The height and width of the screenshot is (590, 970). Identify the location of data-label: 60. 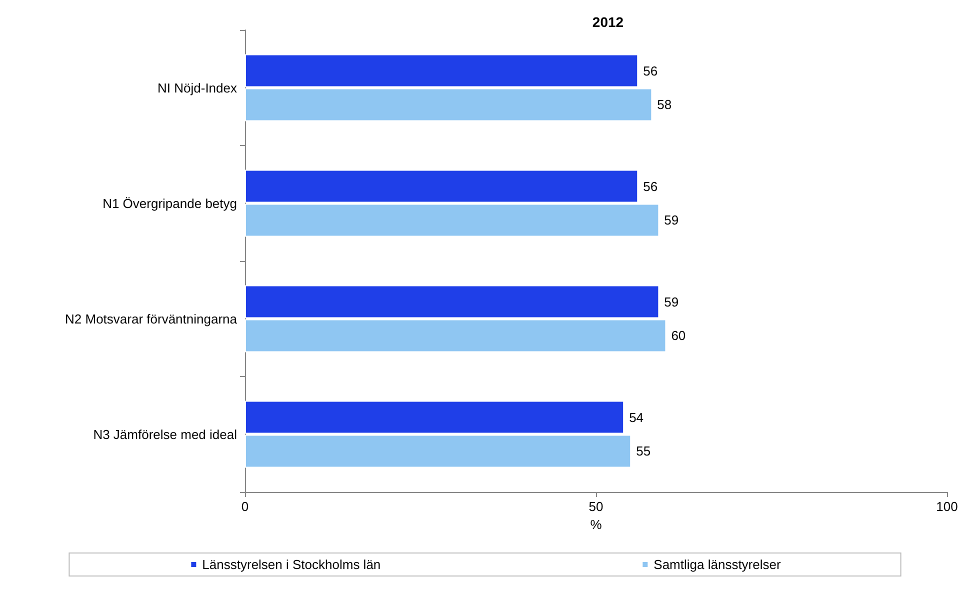
(678, 336).